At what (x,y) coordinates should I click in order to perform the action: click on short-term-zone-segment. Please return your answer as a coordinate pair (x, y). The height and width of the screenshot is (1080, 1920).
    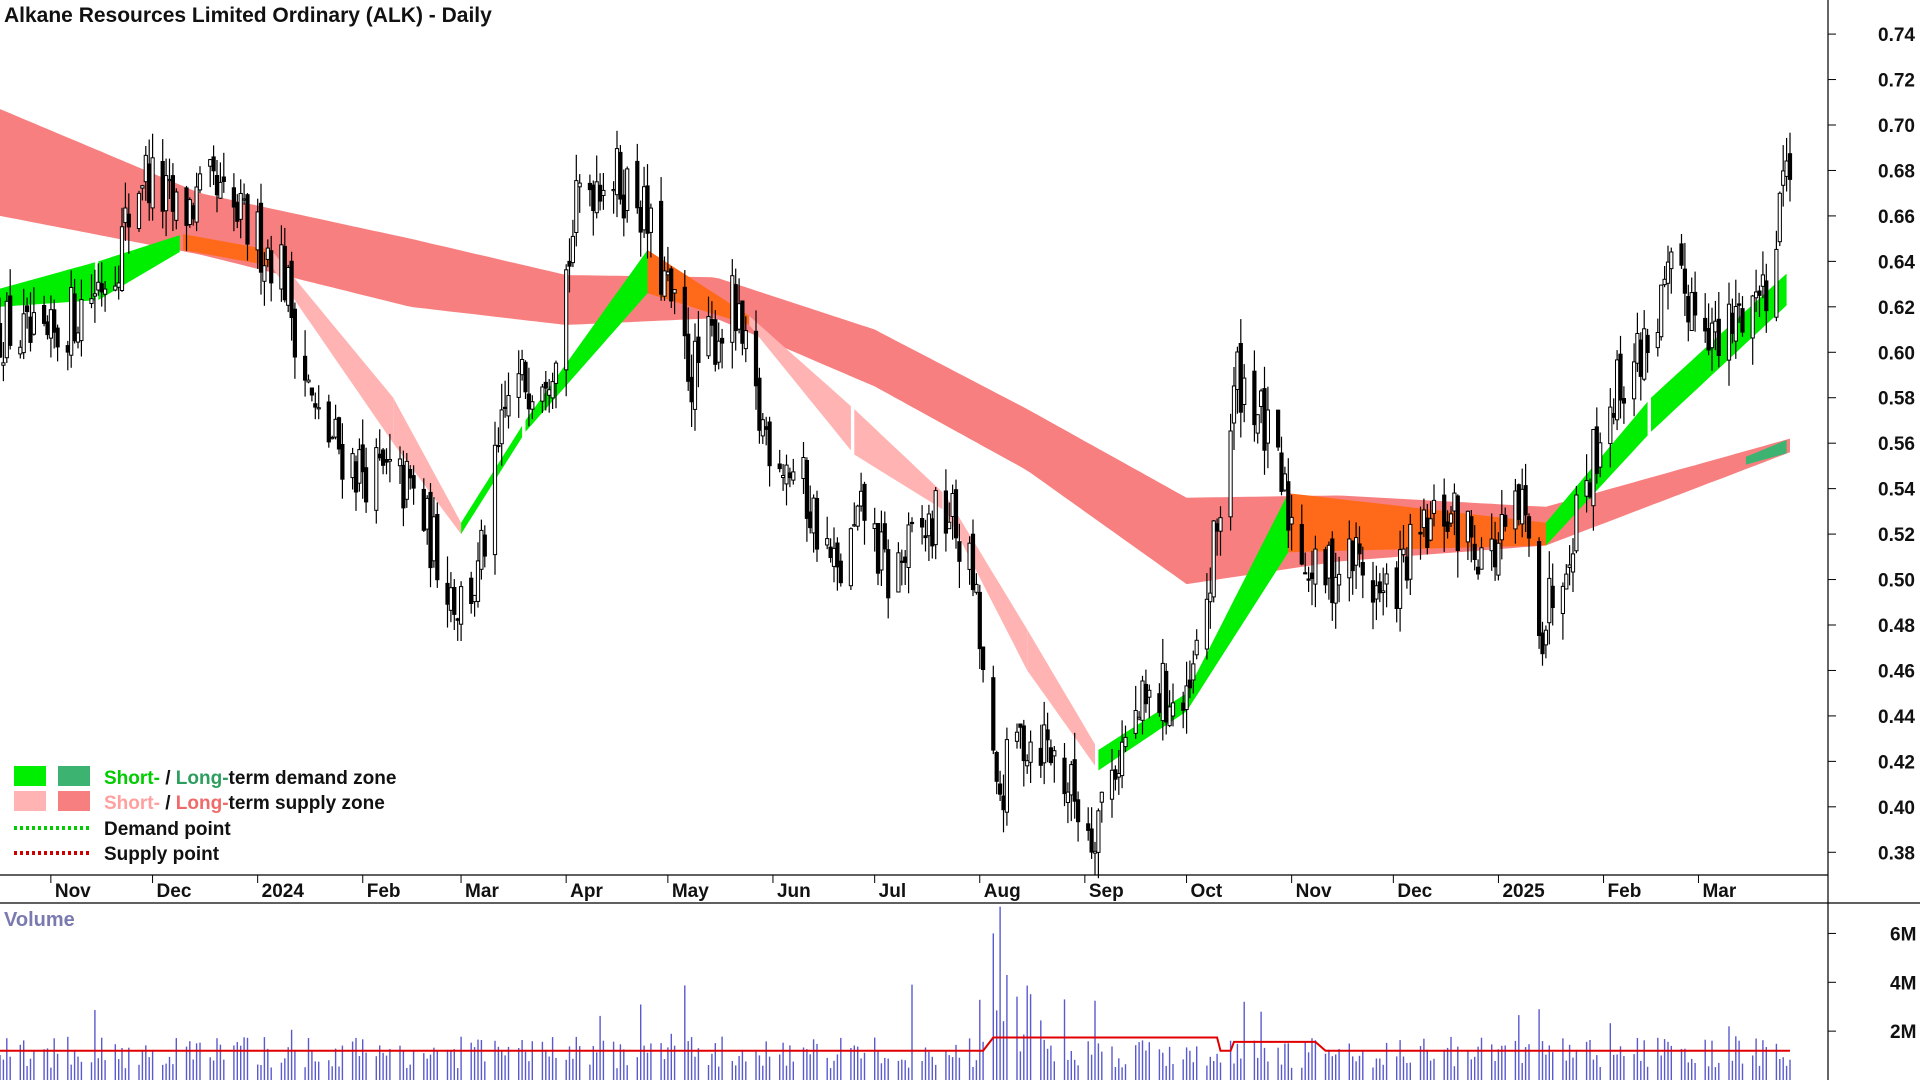
    Looking at the image, I should click on (427, 466).